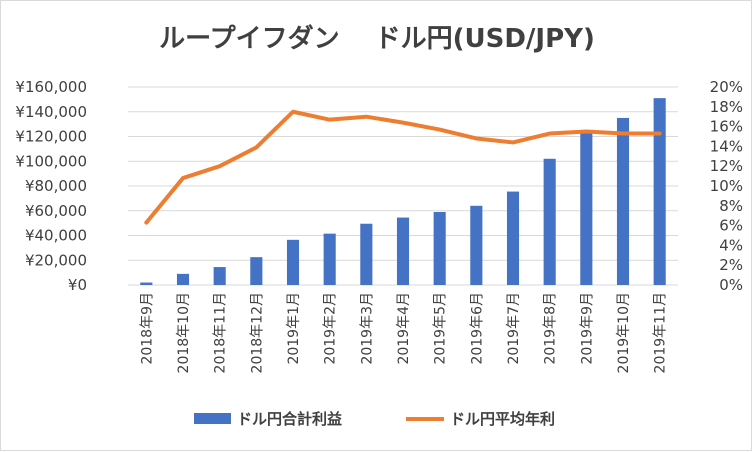 The height and width of the screenshot is (452, 752). I want to click on x-axis-tick-label: 2018年12月, so click(257, 332).